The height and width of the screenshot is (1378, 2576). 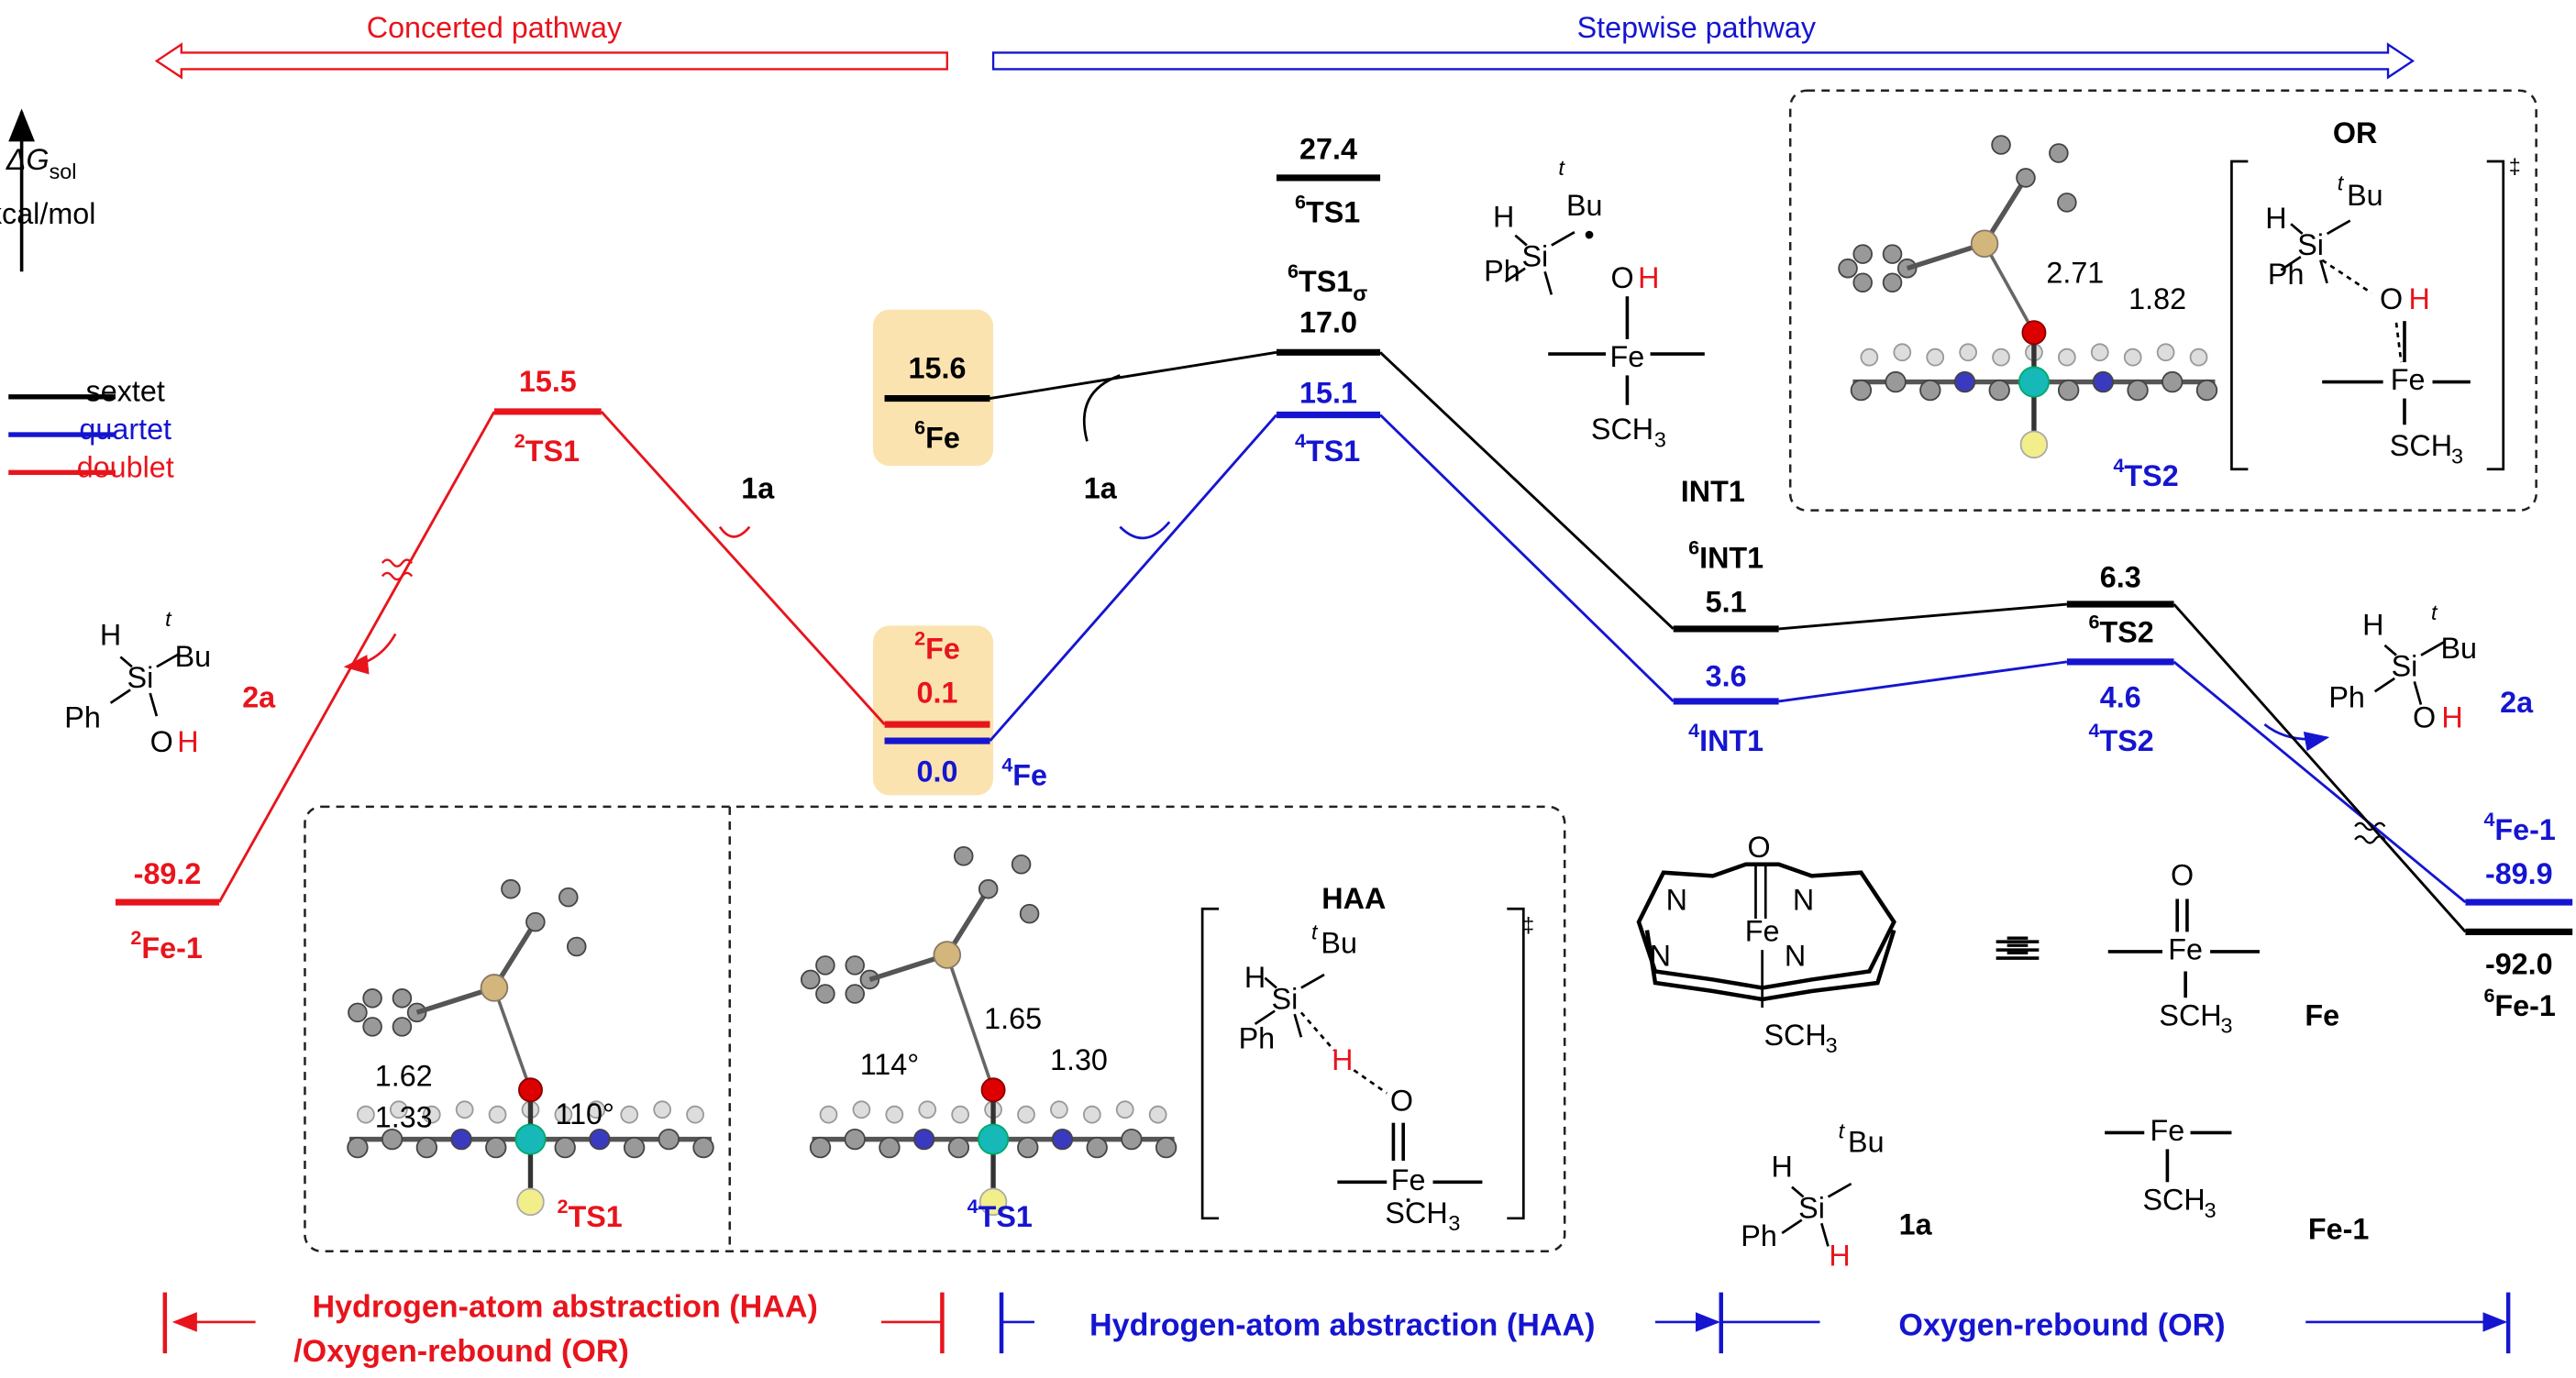 What do you see at coordinates (495, 27) in the screenshot?
I see `concerted-label: Concerted pathway` at bounding box center [495, 27].